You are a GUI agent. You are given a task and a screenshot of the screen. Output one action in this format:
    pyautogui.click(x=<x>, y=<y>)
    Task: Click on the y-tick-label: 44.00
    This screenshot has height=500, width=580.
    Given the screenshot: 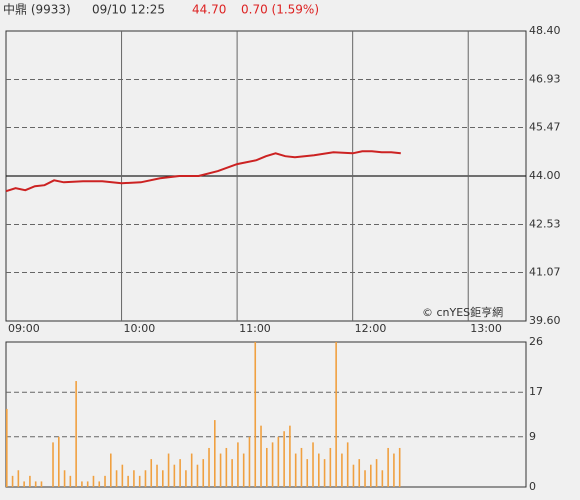 What is the action you would take?
    pyautogui.click(x=545, y=175)
    